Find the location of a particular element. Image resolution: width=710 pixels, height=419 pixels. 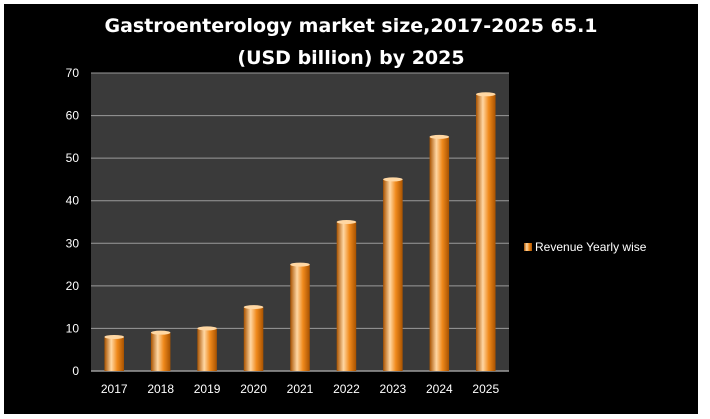

y-tick-label: 30 is located at coordinates (73, 243).